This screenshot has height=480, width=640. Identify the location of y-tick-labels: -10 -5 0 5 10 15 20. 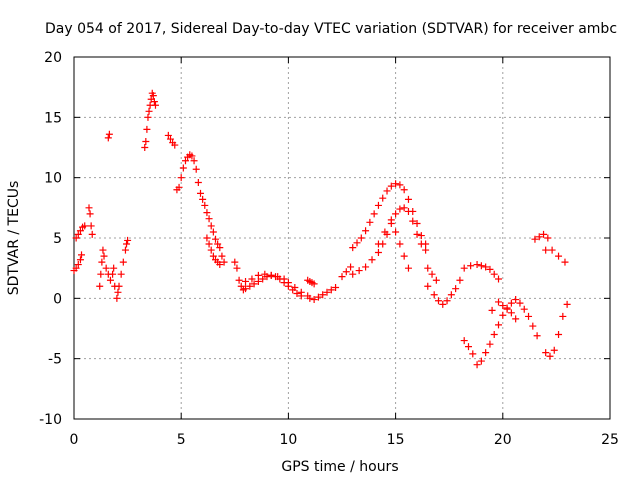
(50, 239).